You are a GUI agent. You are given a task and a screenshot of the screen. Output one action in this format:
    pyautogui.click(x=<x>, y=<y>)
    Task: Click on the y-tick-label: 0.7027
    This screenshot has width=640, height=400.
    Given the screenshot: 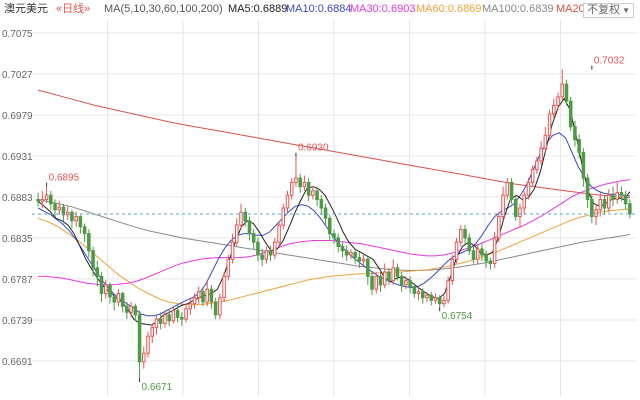 What is the action you would take?
    pyautogui.click(x=17, y=75)
    